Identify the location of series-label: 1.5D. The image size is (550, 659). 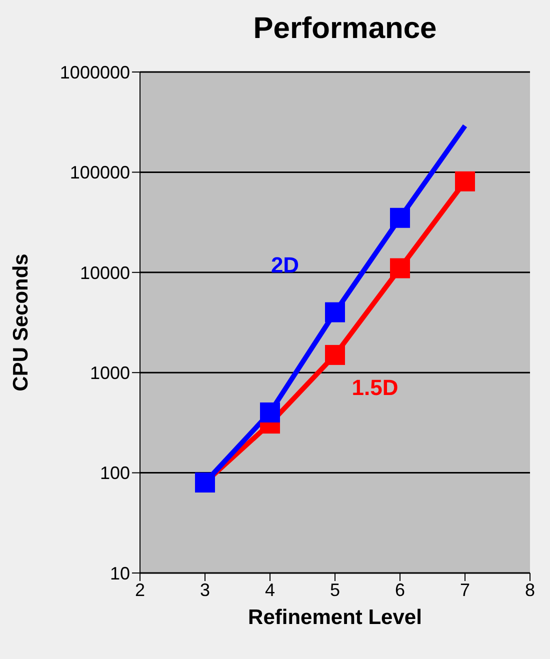
(375, 387).